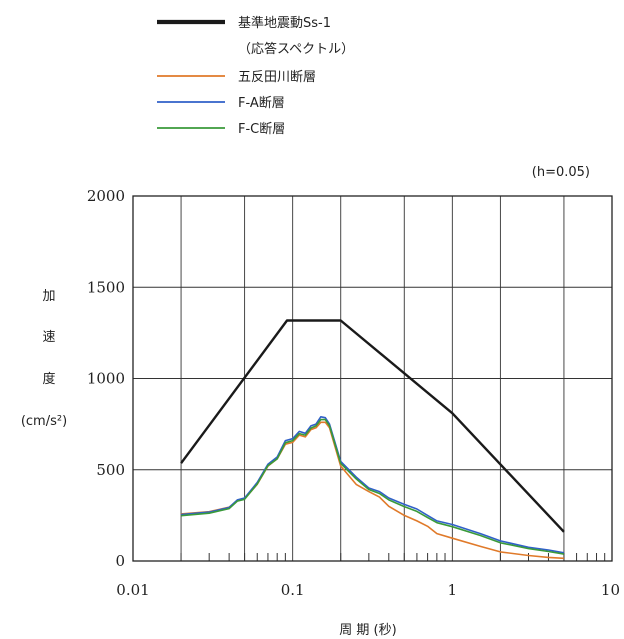 Image resolution: width=624 pixels, height=639 pixels. Describe the element at coordinates (610, 590) in the screenshot. I see `x-tick-label: 10` at that location.